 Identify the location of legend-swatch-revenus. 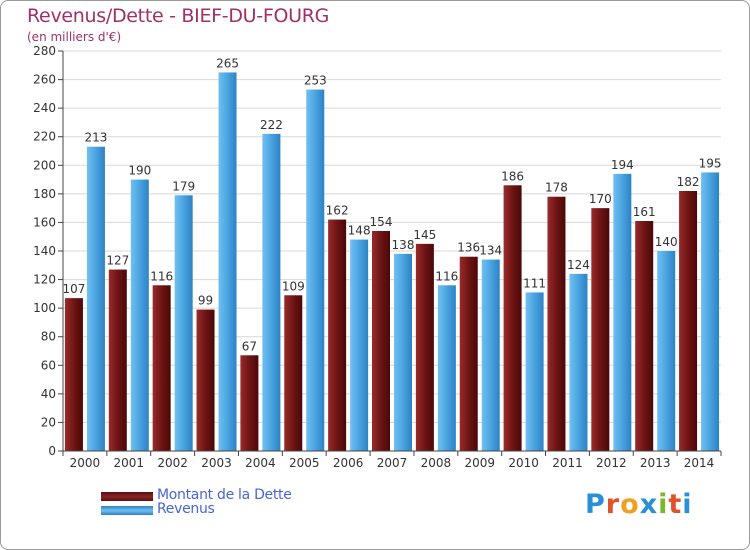
(127, 510).